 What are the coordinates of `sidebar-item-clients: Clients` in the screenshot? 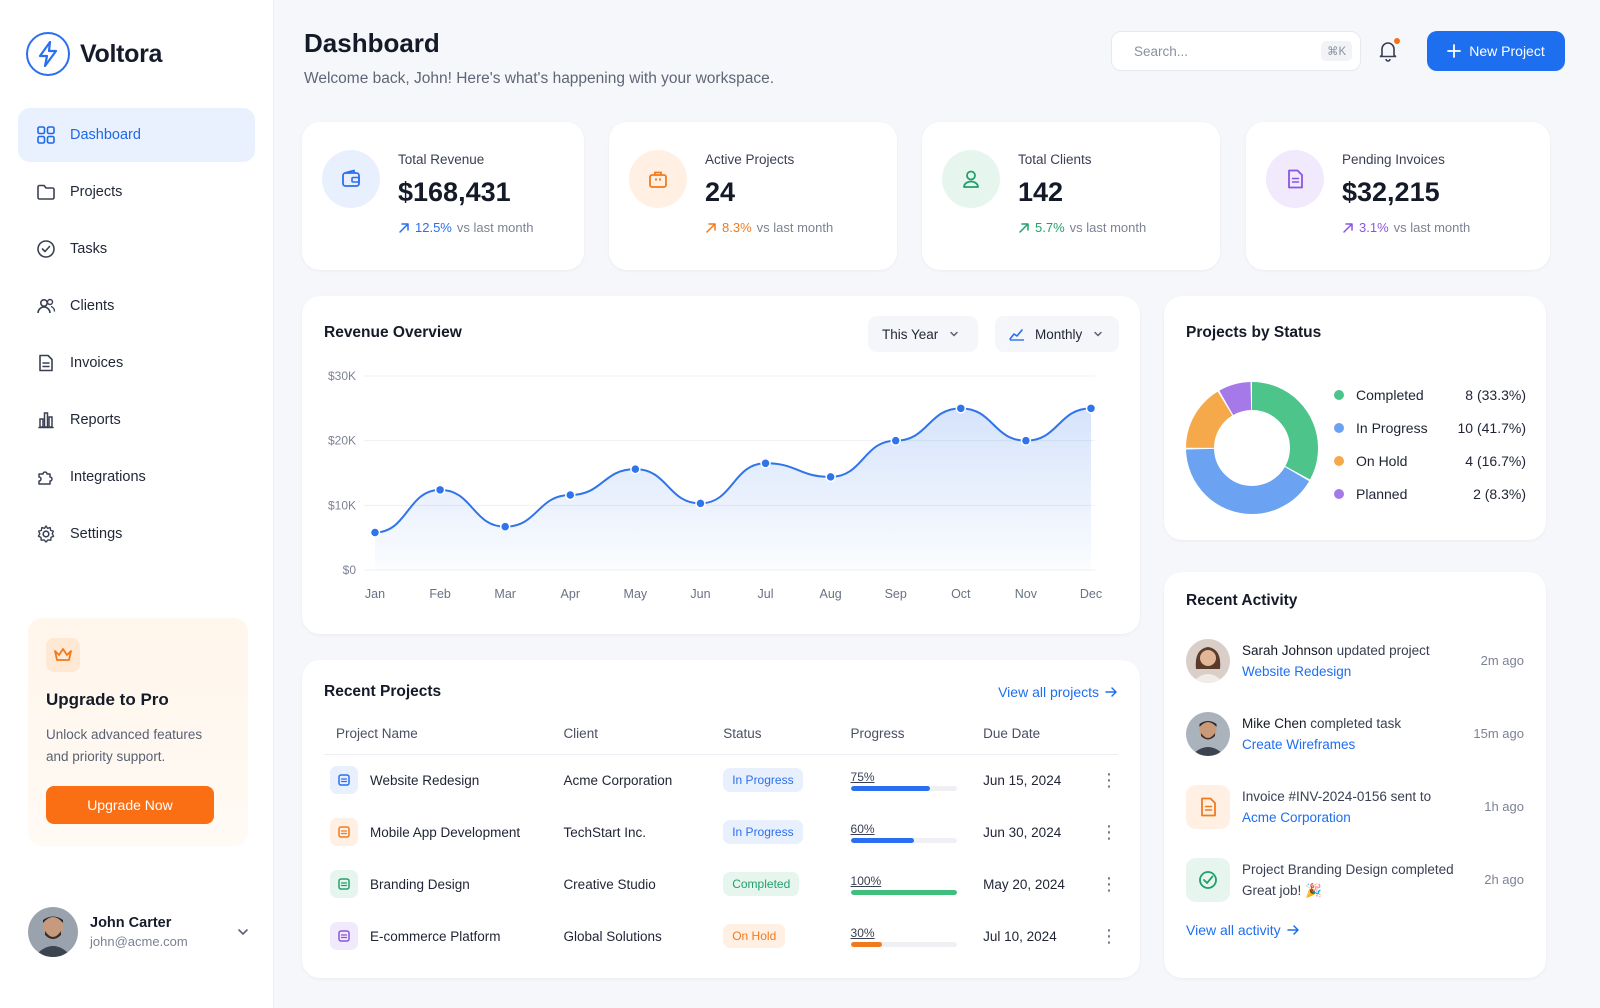 It's located at (136, 306).